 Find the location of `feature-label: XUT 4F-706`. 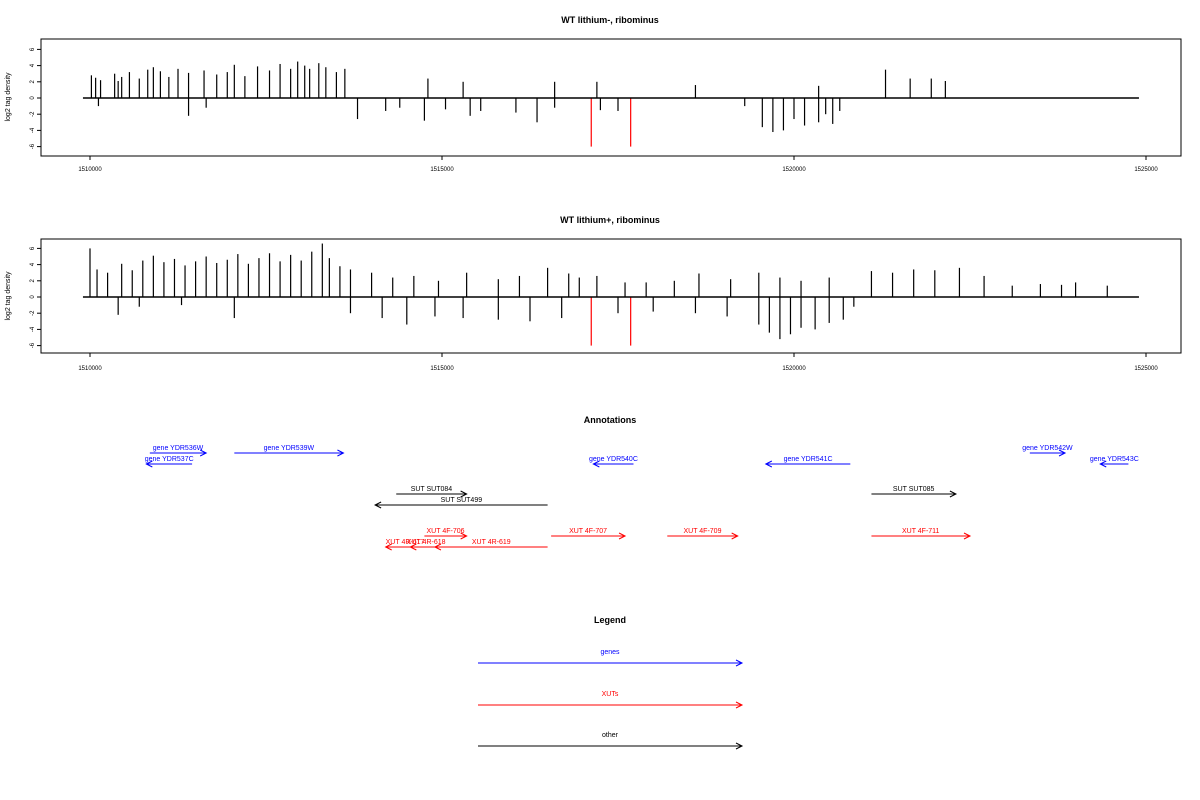

feature-label: XUT 4F-706 is located at coordinates (446, 531).